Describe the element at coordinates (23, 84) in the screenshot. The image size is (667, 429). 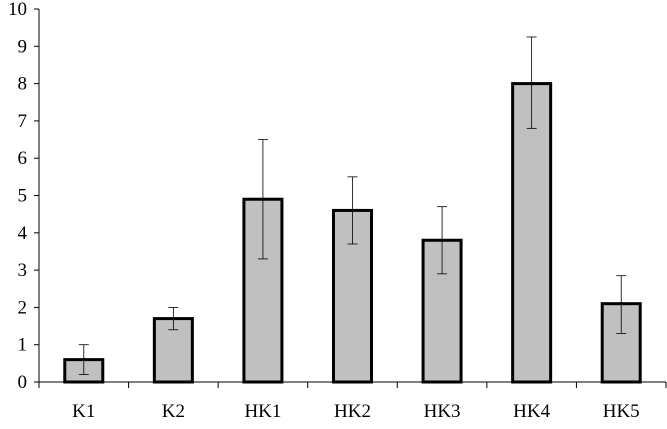
I see `y-tick-label: 8` at that location.